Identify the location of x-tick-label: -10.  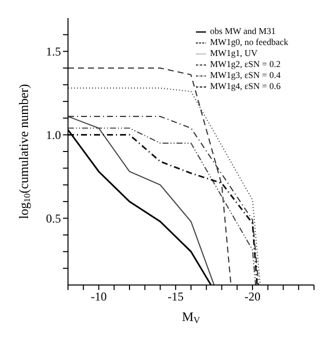
(98, 297).